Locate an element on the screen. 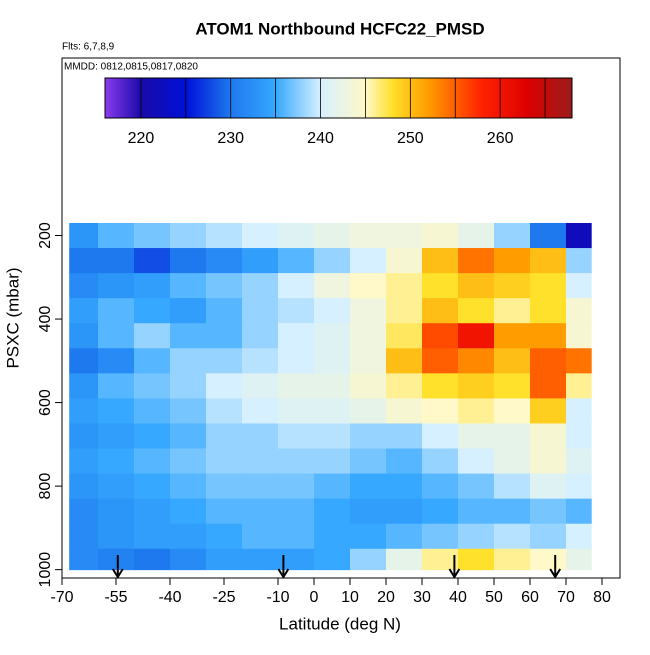  colorbar-tick-label: 240 is located at coordinates (320, 138).